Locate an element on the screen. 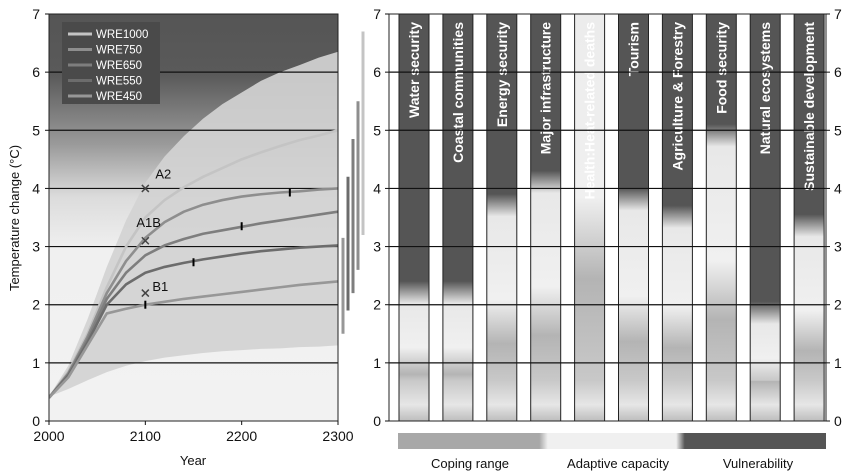  x-tick-label: 2200 is located at coordinates (241, 436).